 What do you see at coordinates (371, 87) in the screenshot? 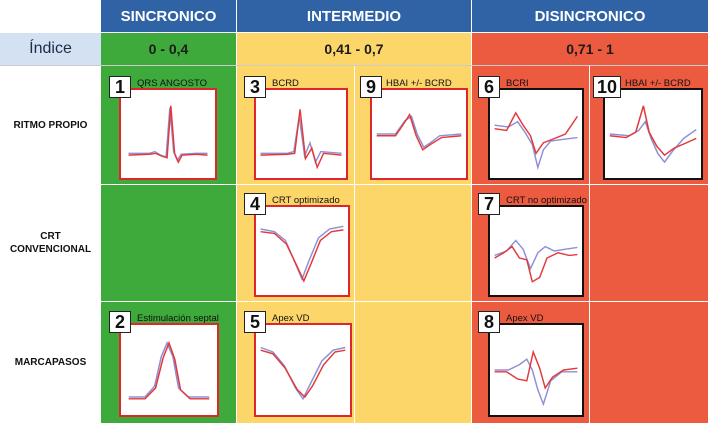
I see `panel-number-badge: 9` at bounding box center [371, 87].